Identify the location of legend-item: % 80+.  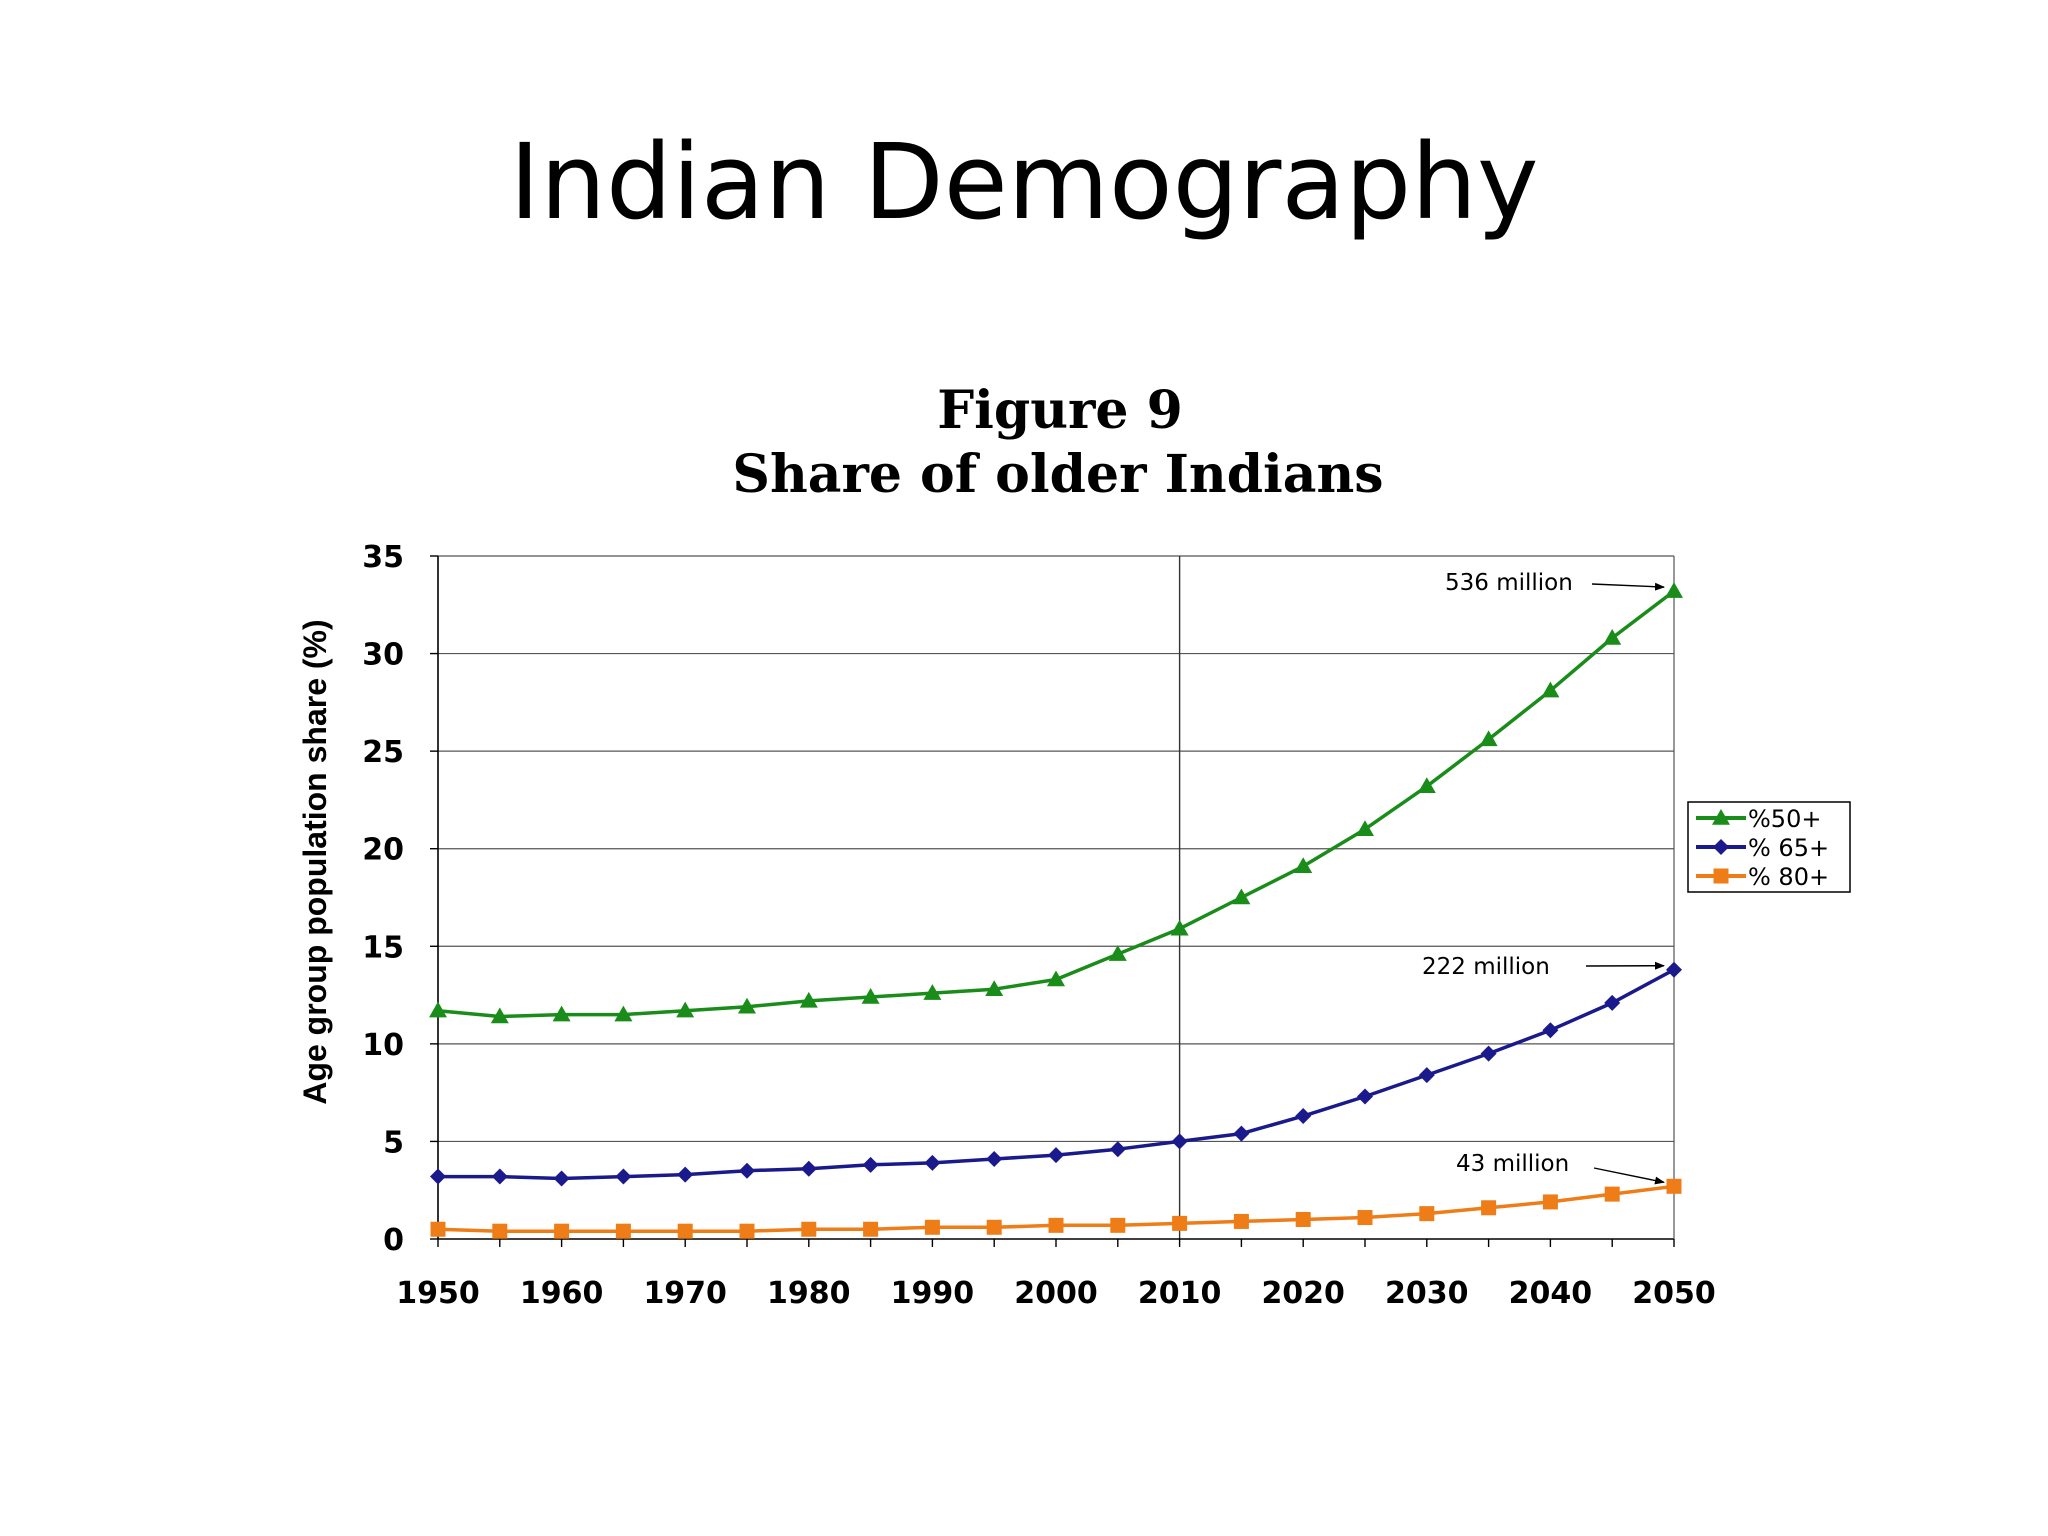
(1762, 877).